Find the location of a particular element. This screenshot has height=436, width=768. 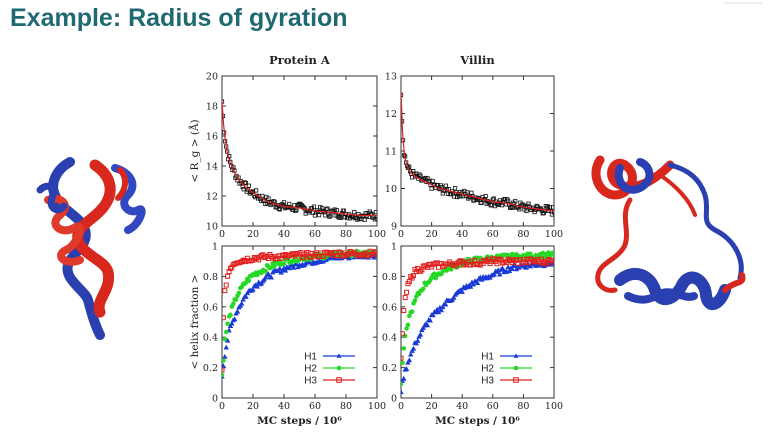

chart-villin-rg: 0 20 40 60 80 100 9 10 11 12 13 Villin is located at coordinates (474, 146).